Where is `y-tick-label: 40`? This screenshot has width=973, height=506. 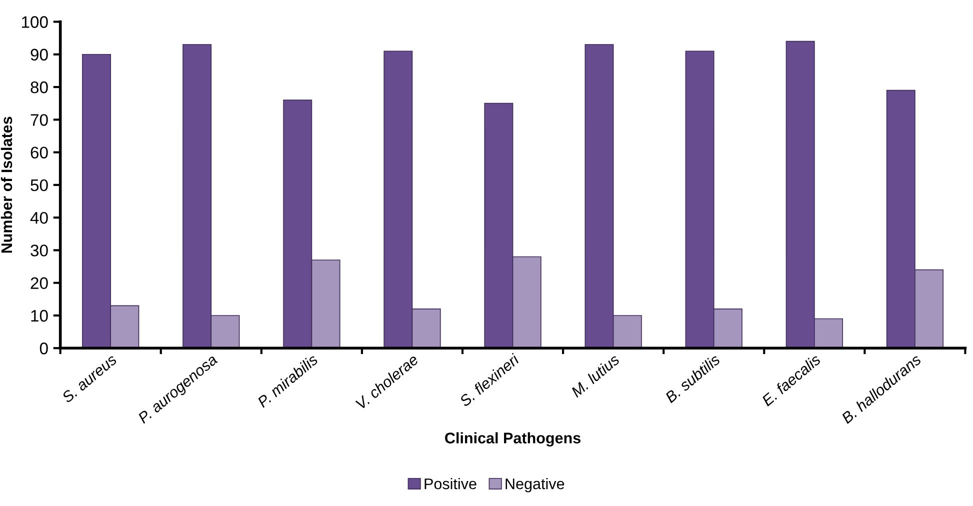
y-tick-label: 40 is located at coordinates (39, 218).